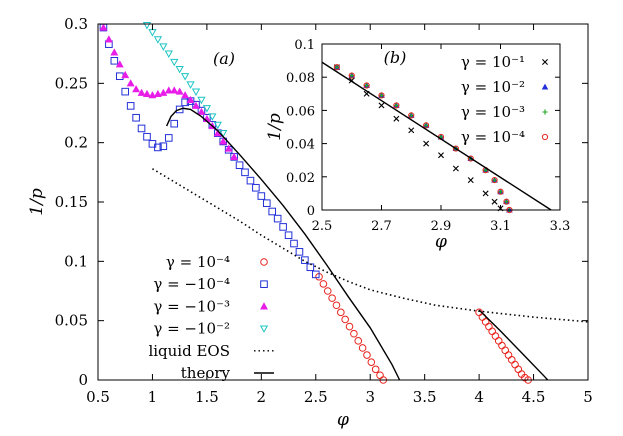  What do you see at coordinates (153, 397) in the screenshot?
I see `x-tick-label: 1` at bounding box center [153, 397].